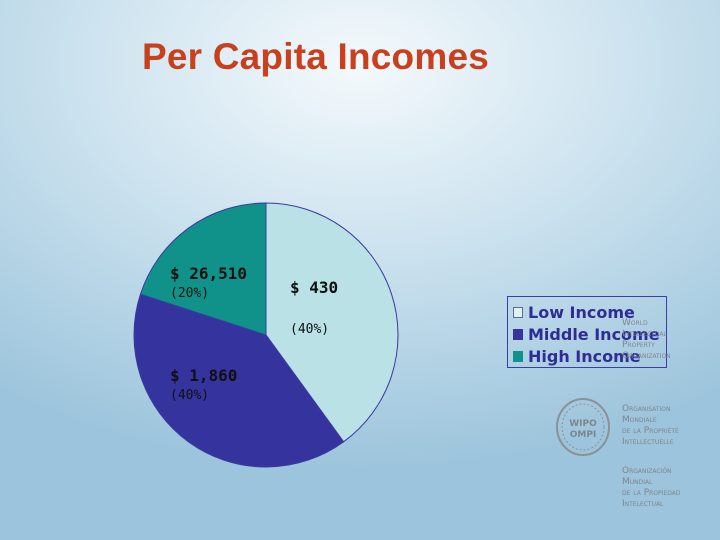  I want to click on middle-income-percent-label: (40%), so click(190, 395).